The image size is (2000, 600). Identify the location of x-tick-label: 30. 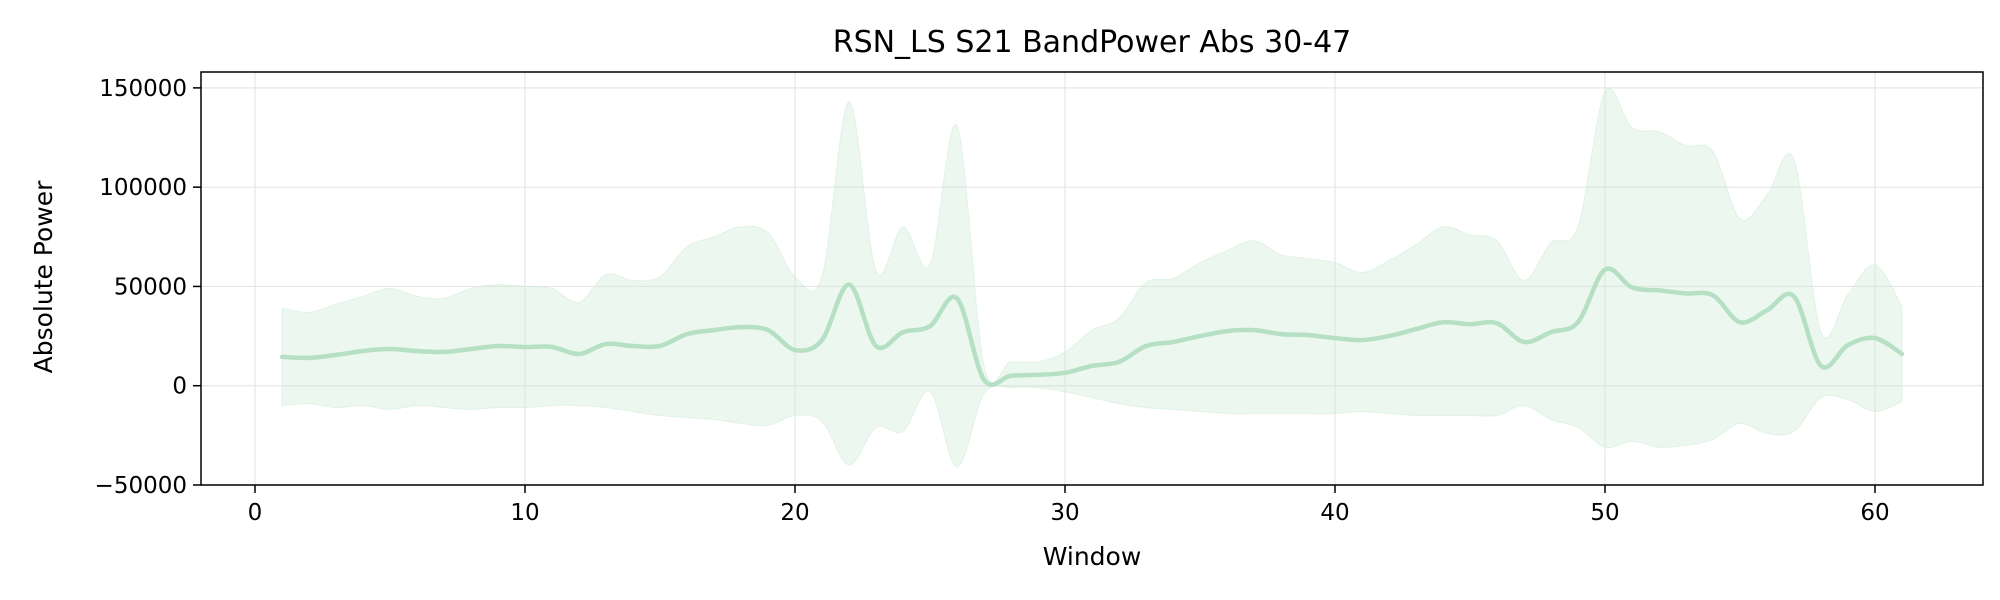
(1064, 513).